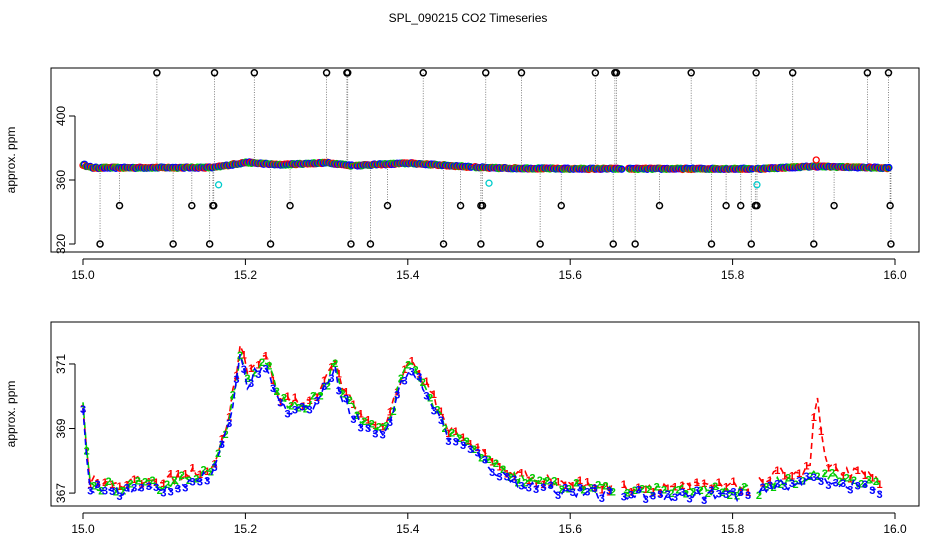 The width and height of the screenshot is (936, 540). Describe the element at coordinates (61, 116) in the screenshot. I see `top-y-tick-label: 400` at that location.